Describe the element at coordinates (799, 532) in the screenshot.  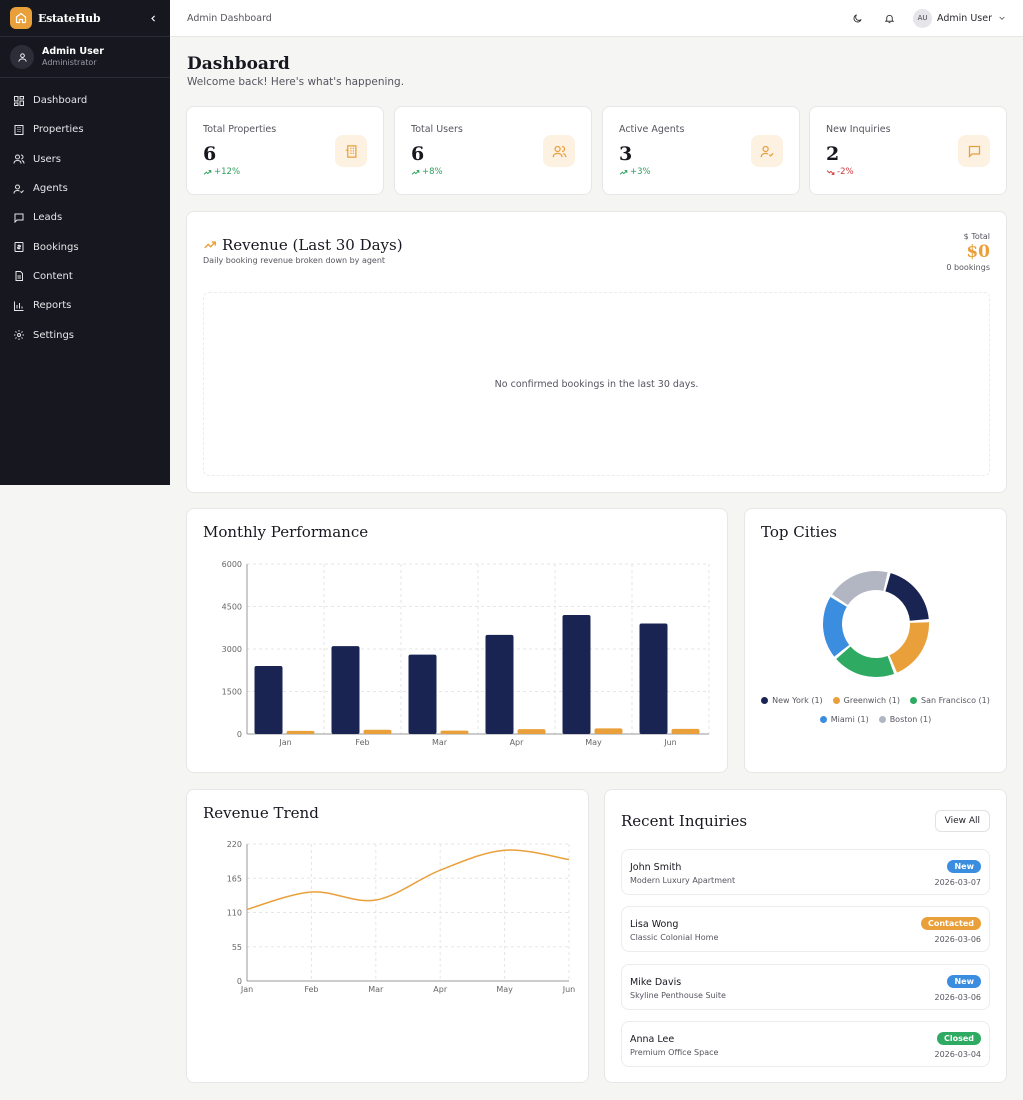
I see `chart-title: Top Cities` at that location.